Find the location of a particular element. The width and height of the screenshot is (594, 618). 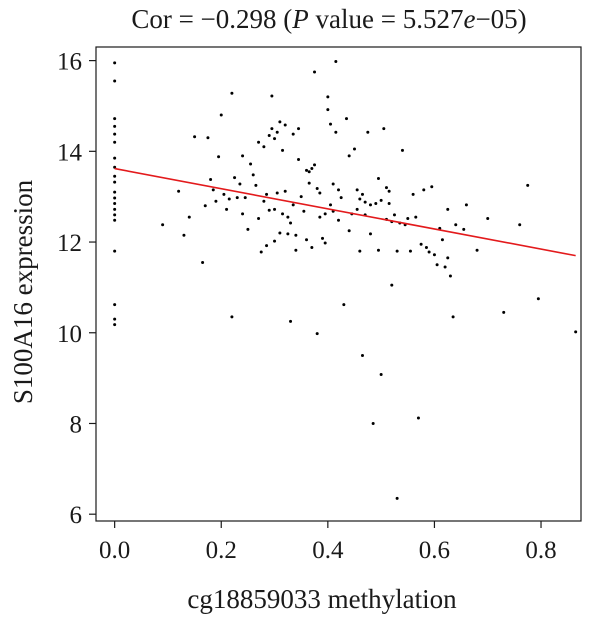

y-tick-label: 16 is located at coordinates (69, 62).